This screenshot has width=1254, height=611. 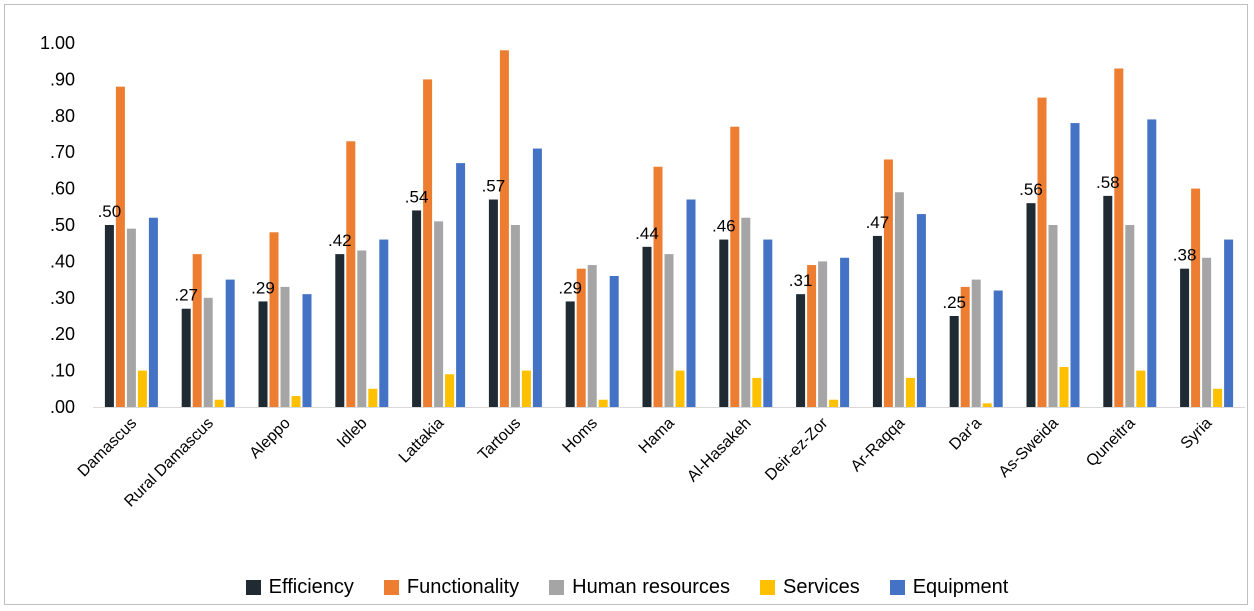 What do you see at coordinates (311, 587) in the screenshot?
I see `legend-label: Efficiency` at bounding box center [311, 587].